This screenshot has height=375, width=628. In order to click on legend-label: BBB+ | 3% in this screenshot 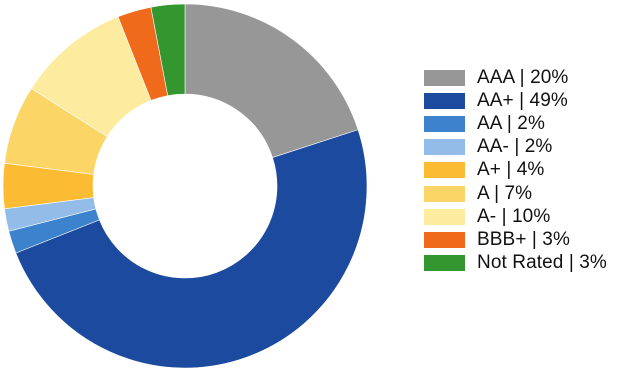, I will do `click(523, 239)`.